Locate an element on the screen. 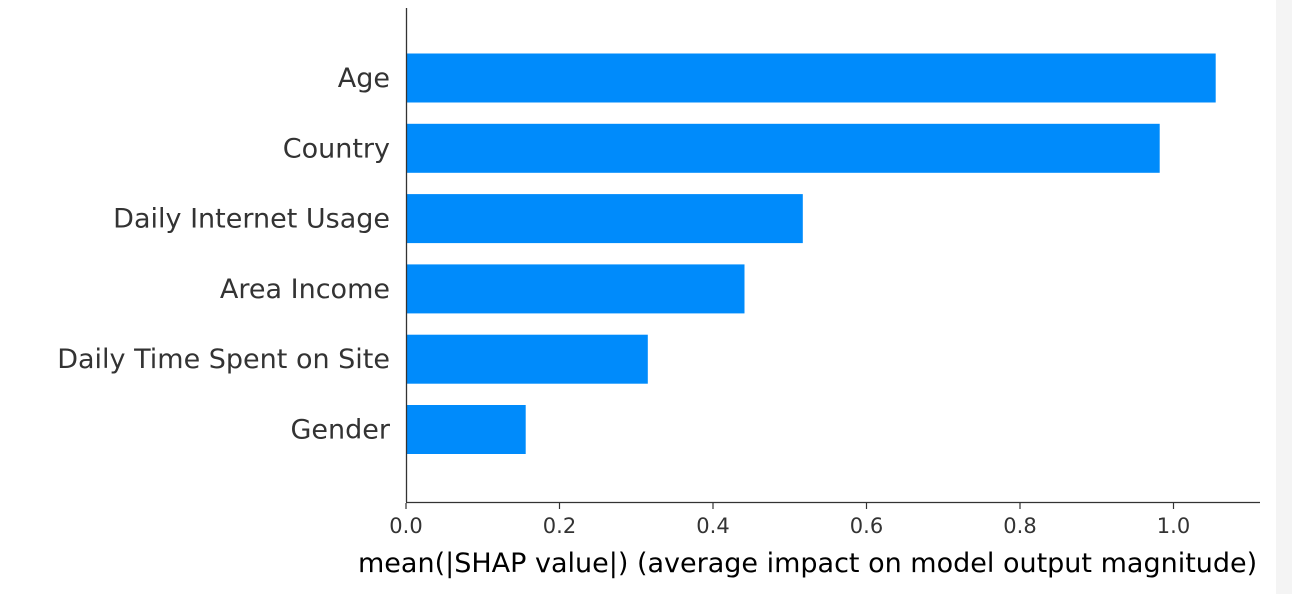 Image resolution: width=1292 pixels, height=594 pixels. bar-area-income is located at coordinates (575, 289).